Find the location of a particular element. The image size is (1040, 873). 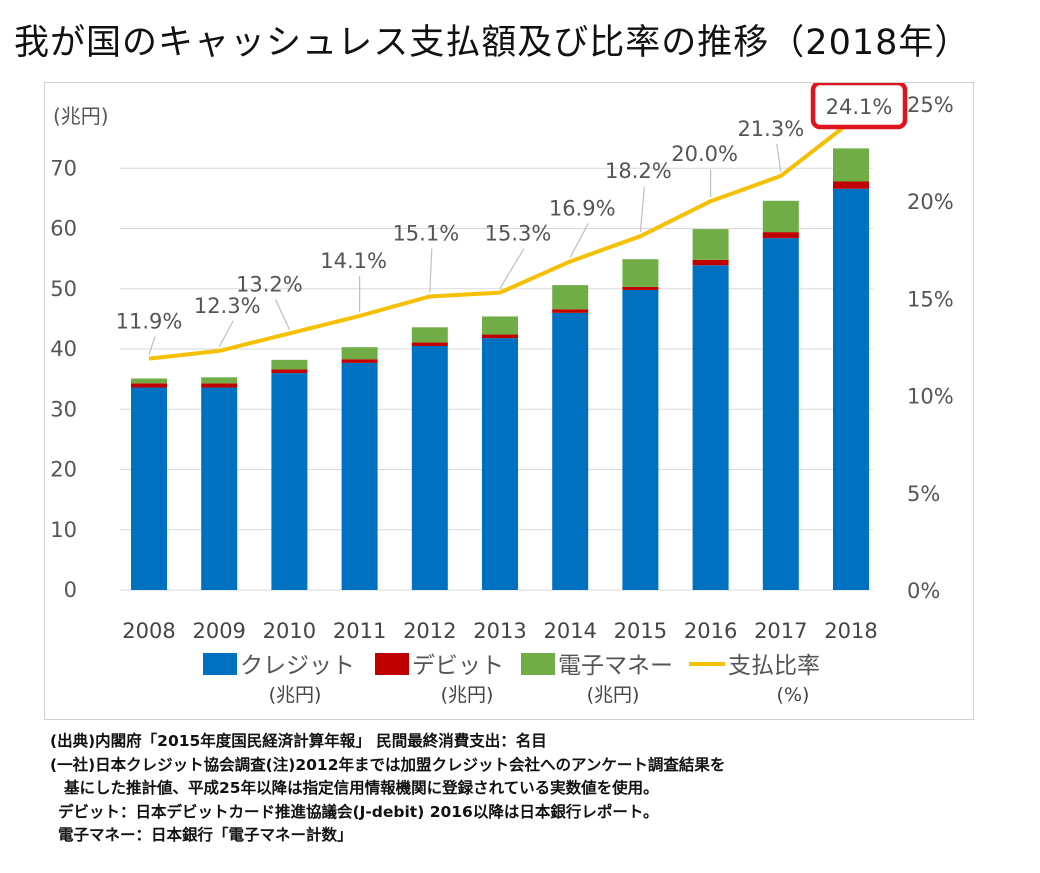

bar-credit-2016 is located at coordinates (710, 427).